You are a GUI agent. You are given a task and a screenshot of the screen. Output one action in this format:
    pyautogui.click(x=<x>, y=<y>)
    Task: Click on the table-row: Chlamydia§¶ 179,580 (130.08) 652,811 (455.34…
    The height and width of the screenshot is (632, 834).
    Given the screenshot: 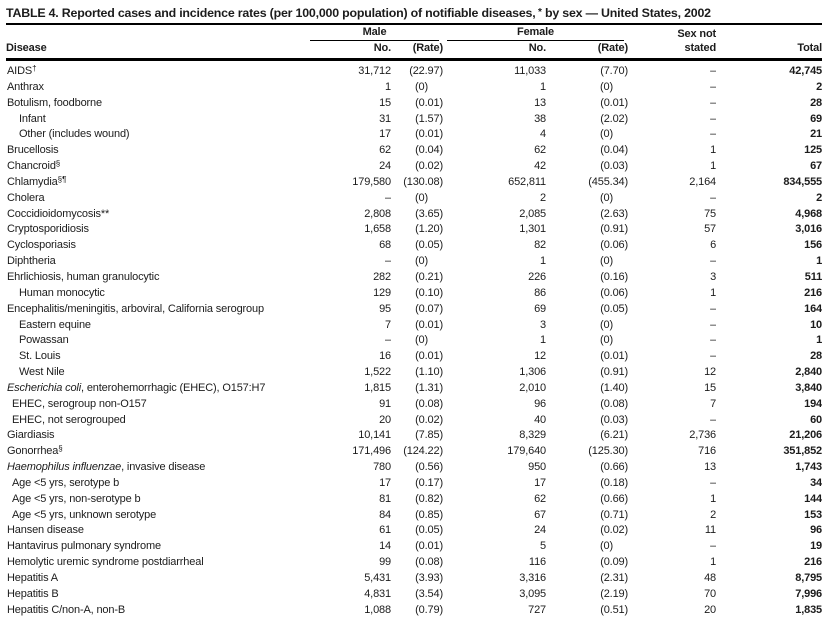 What is the action you would take?
    pyautogui.click(x=414, y=183)
    